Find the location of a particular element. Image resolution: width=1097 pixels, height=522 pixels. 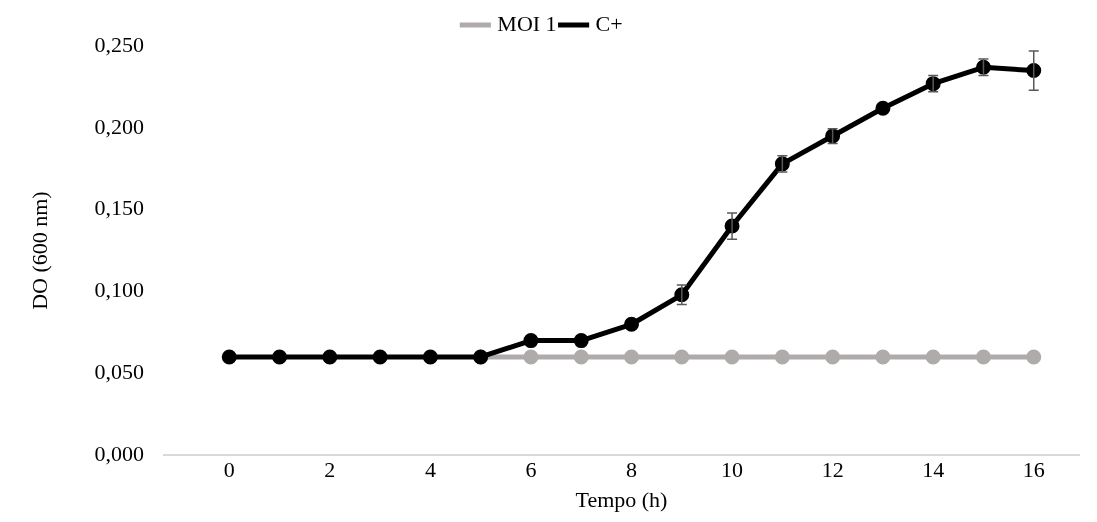

y-tick-label: 0,000 is located at coordinates (119, 453).